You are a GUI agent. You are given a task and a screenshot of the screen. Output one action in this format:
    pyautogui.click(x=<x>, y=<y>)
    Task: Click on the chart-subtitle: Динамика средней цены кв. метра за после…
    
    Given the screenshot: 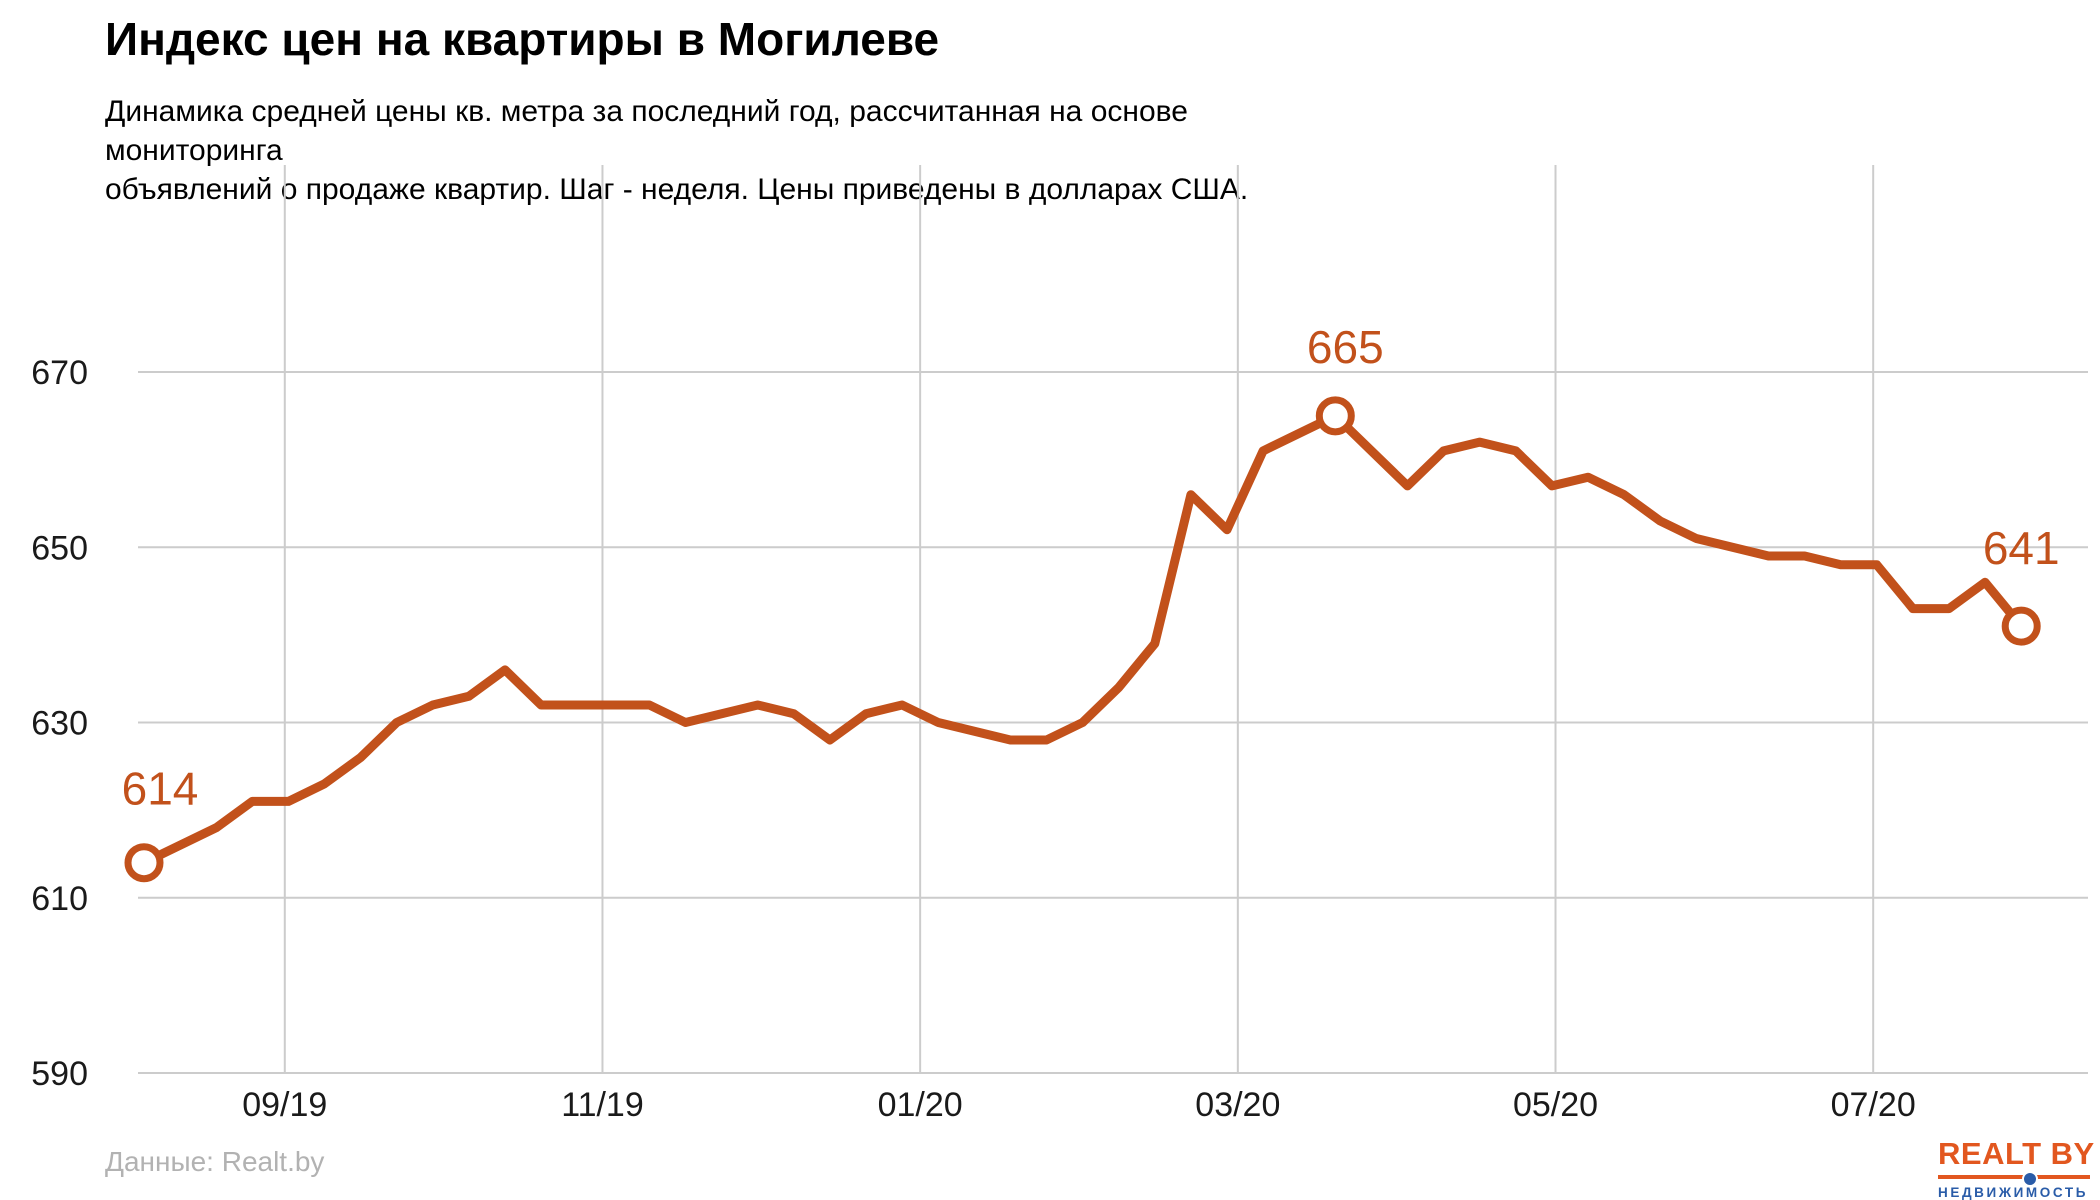 What is the action you would take?
    pyautogui.click(x=735, y=150)
    